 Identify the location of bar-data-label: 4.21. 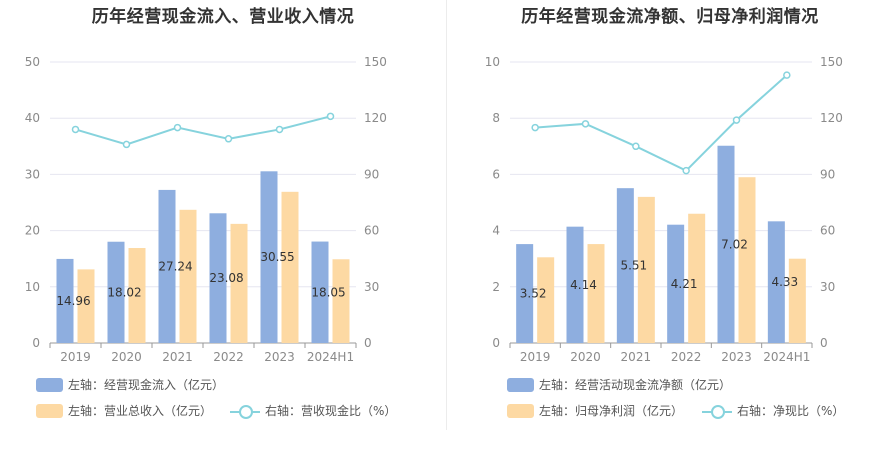
(684, 284).